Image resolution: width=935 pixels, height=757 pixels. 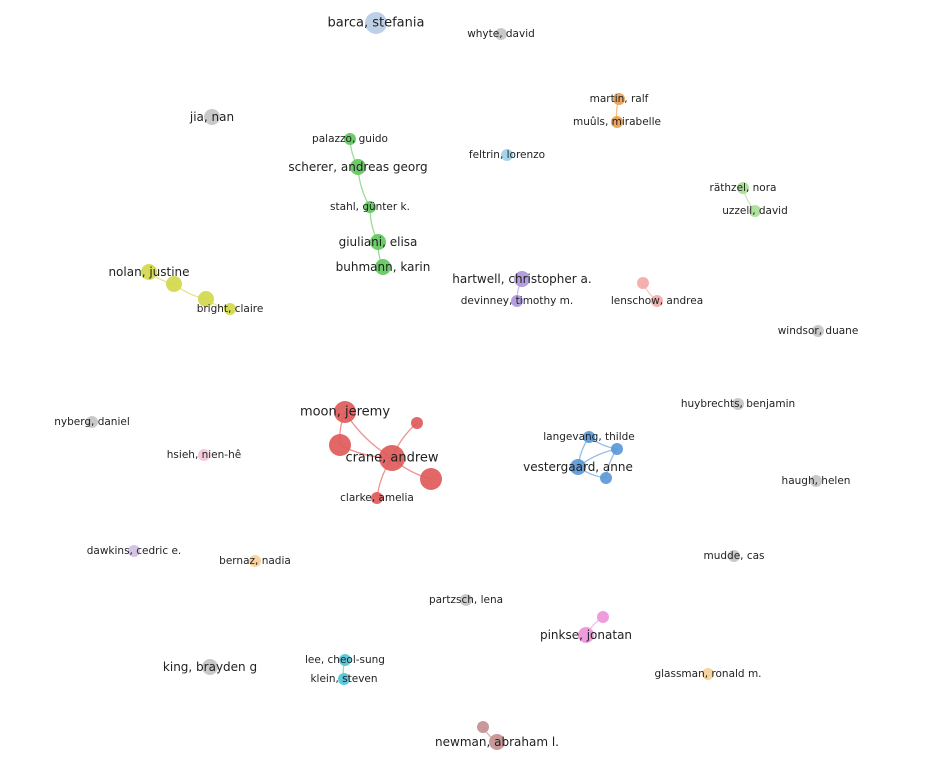 I want to click on node-bright, so click(x=230, y=309).